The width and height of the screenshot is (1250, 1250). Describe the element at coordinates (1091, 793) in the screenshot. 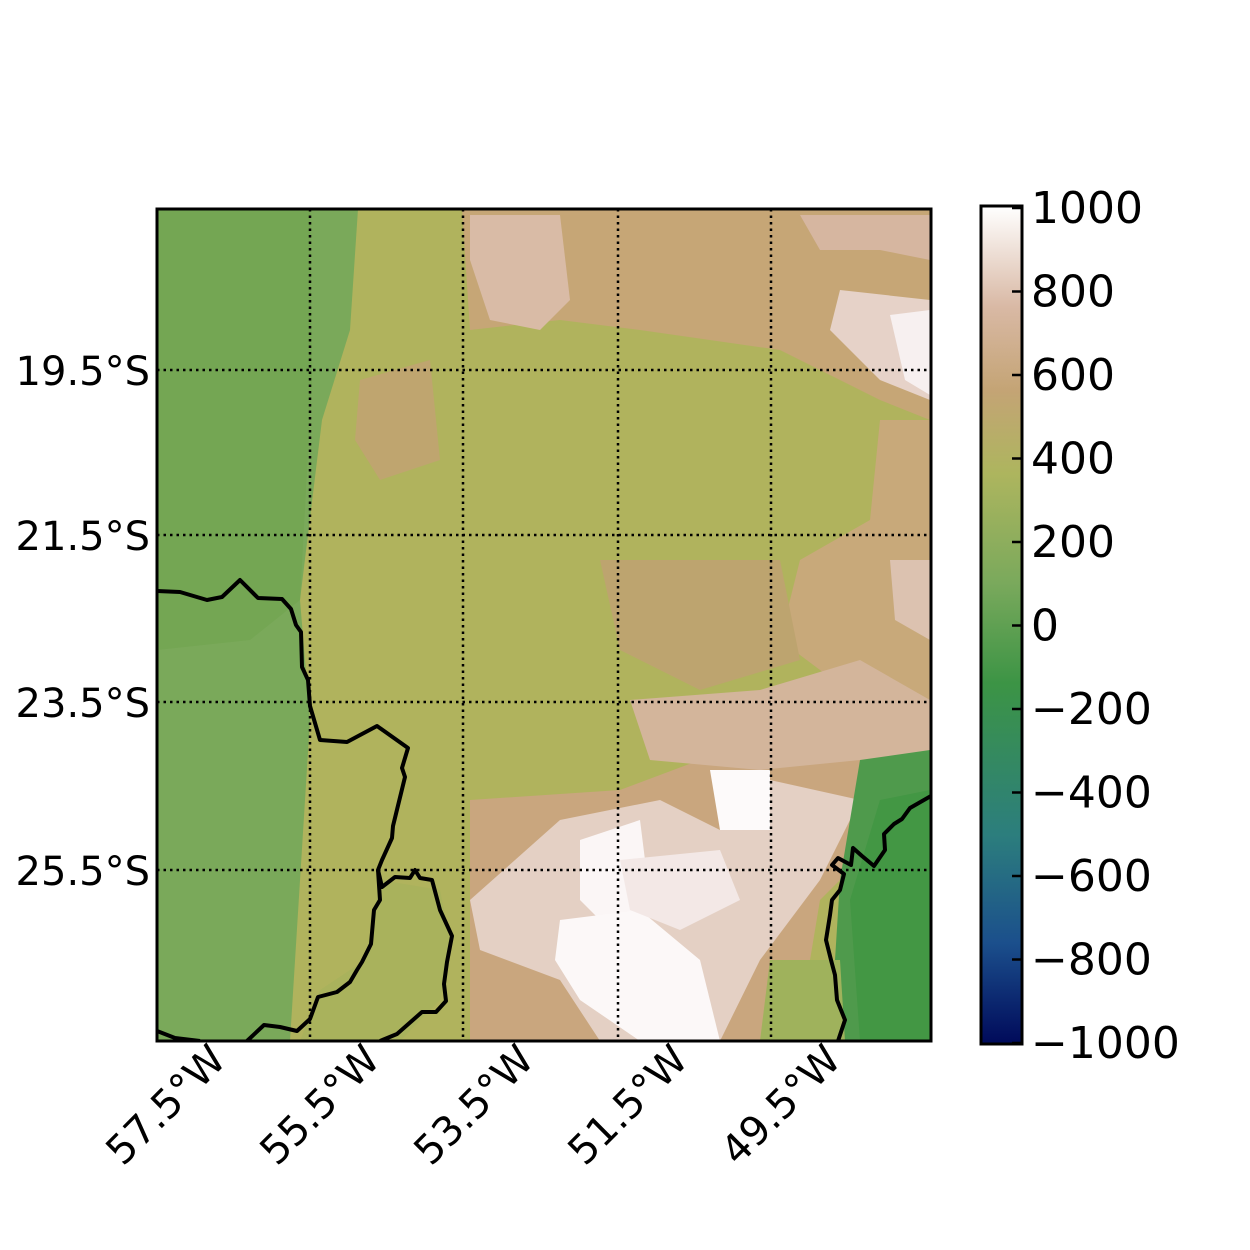

I see `colorbar-tick-label: −400` at that location.